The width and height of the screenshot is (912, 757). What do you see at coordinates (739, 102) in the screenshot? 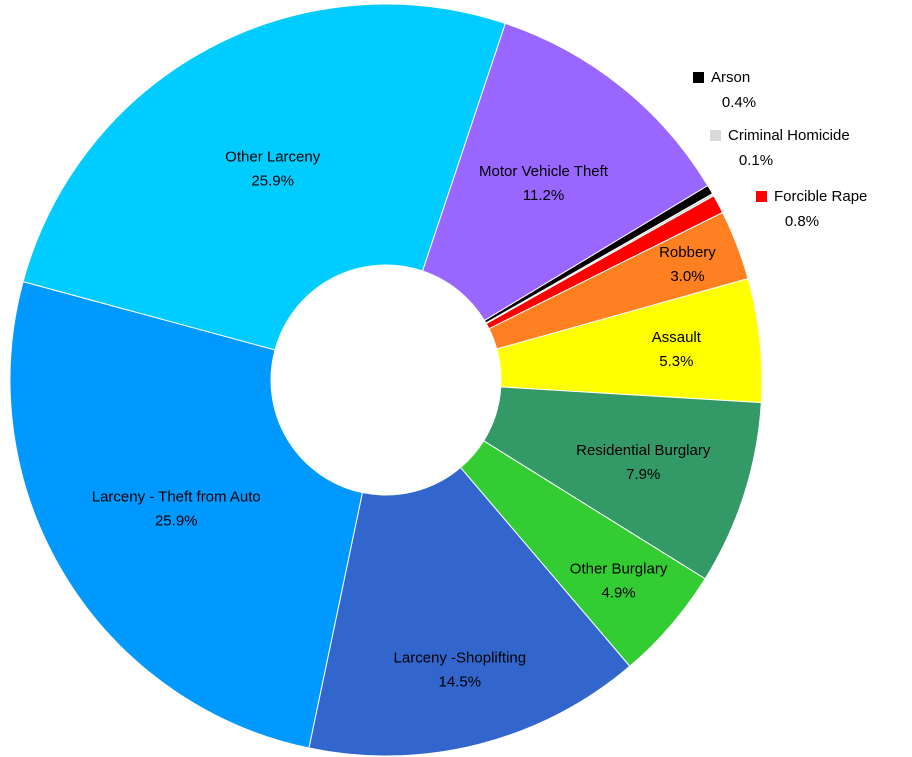
I see `slice-value-label: 0.4%` at bounding box center [739, 102].